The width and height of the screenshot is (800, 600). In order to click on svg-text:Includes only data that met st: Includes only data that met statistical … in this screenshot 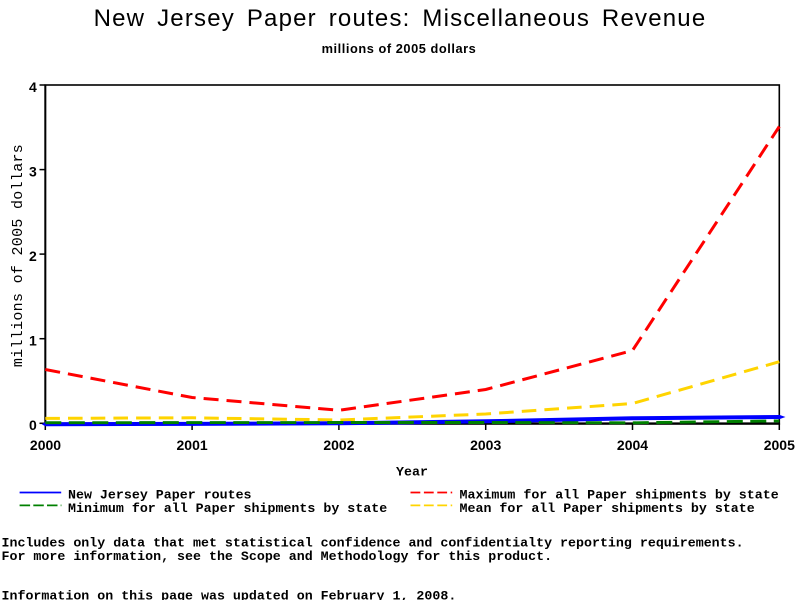, I will do `click(373, 543)`.